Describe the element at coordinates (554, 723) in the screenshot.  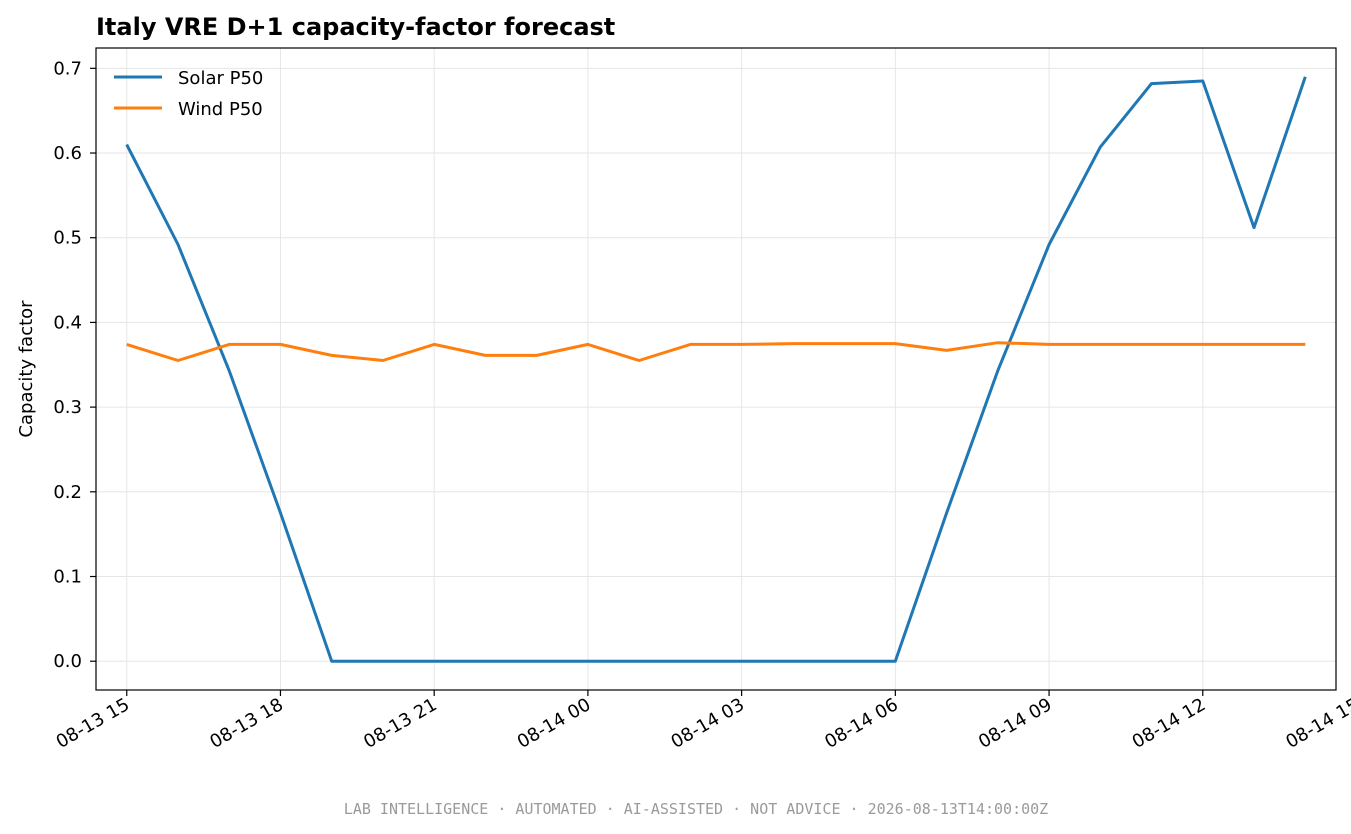
I see `x-tick-label: 08-14 00` at that location.